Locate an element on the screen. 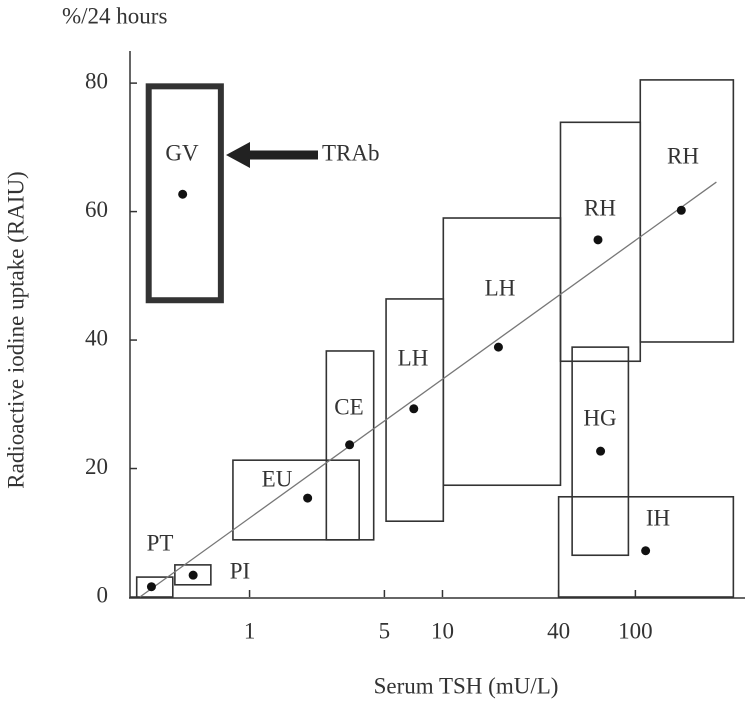 Image resolution: width=754 pixels, height=705 pixels. y-tick-label: 60 is located at coordinates (96, 209).